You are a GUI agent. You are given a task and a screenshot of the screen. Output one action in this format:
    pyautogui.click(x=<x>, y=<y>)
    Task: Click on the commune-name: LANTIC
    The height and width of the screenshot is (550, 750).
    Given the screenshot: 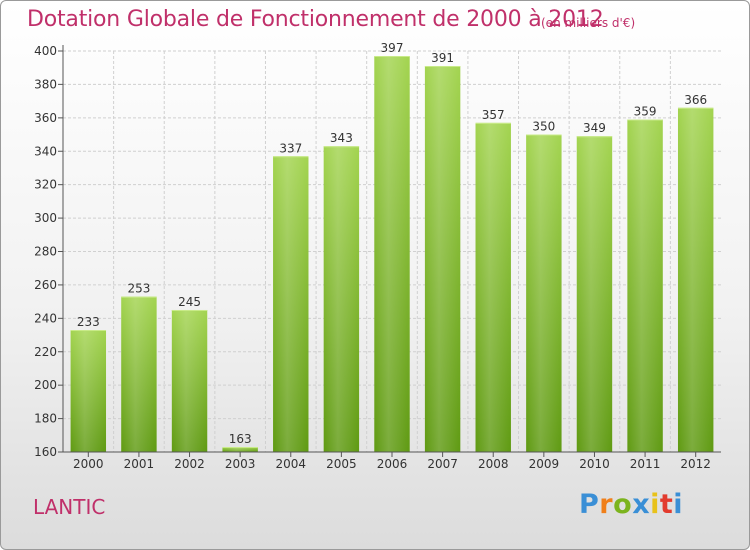 What is the action you would take?
    pyautogui.click(x=69, y=507)
    